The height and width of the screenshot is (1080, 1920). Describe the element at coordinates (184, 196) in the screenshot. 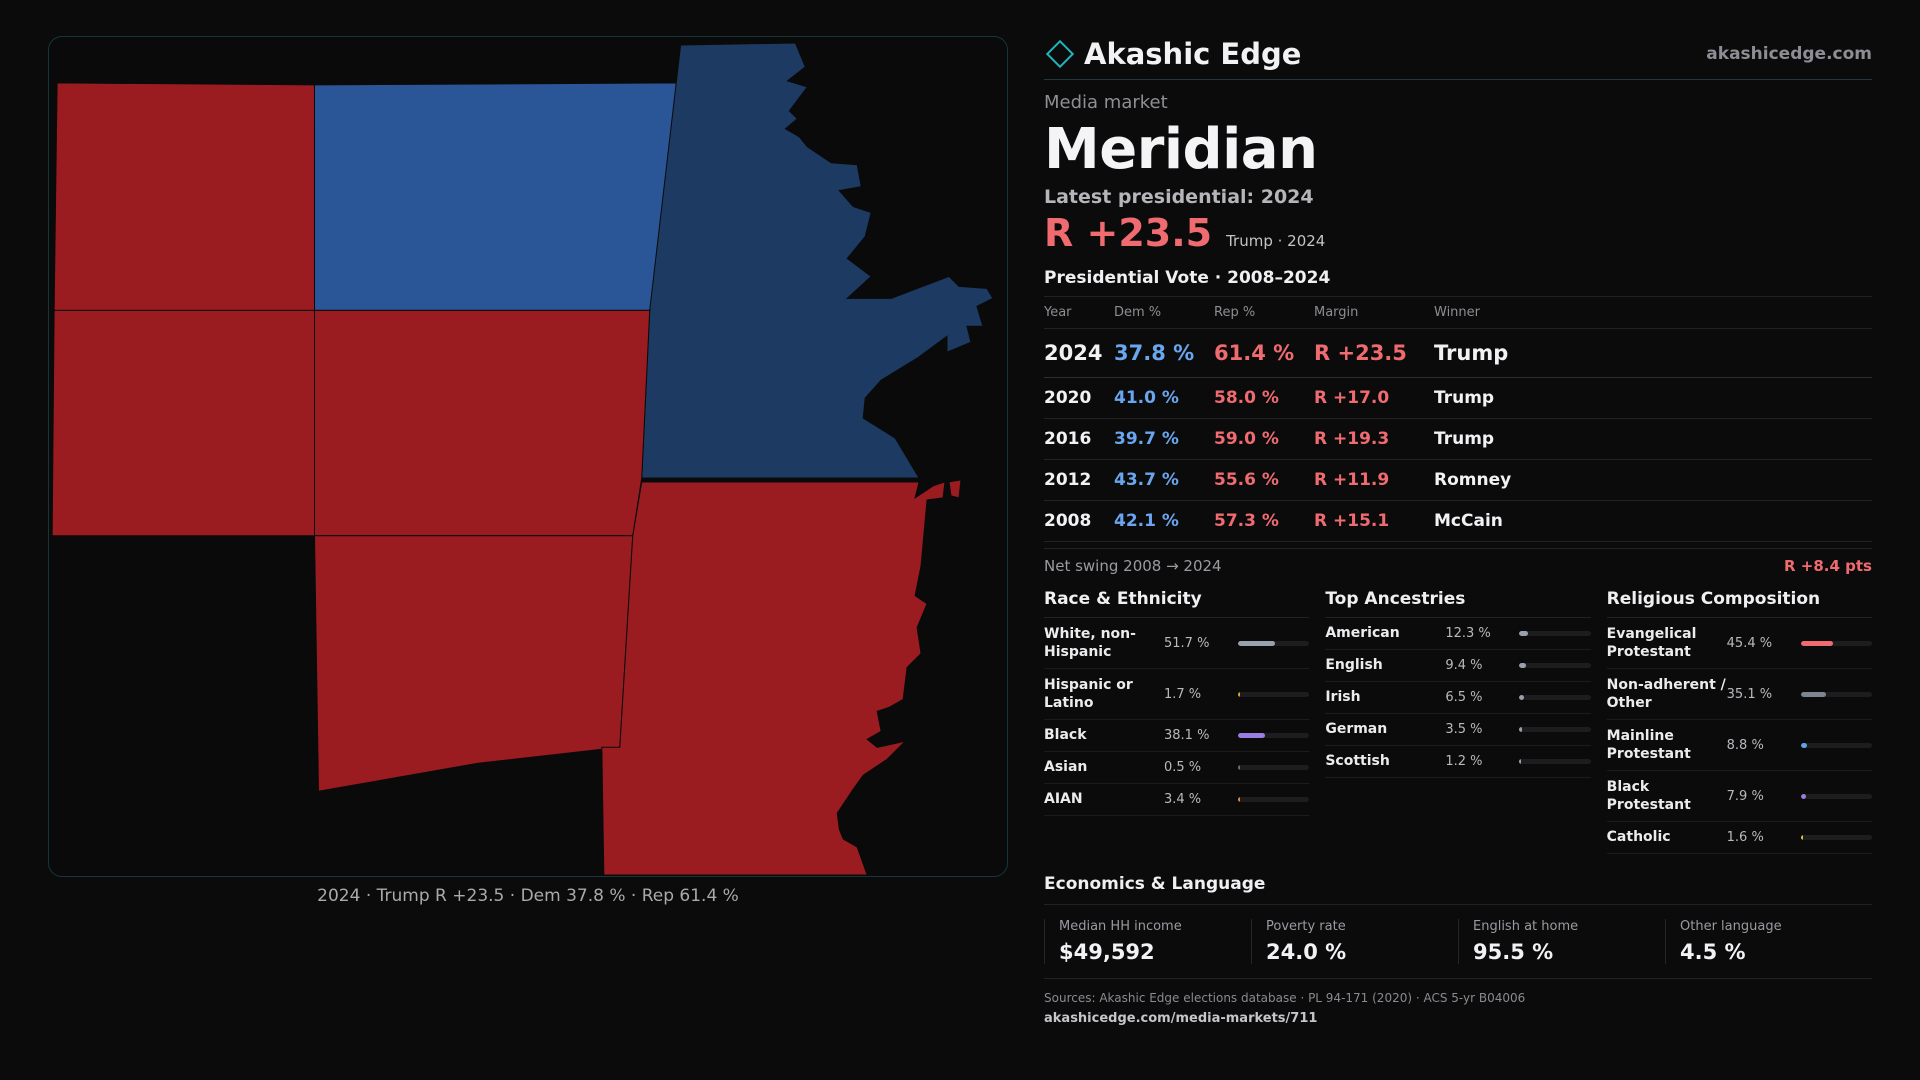

I see `county-nw` at that location.